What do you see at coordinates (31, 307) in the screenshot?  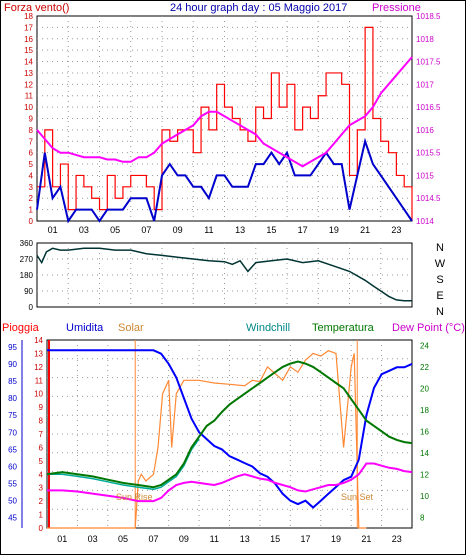 I see `direction-y-tick-label: 0` at bounding box center [31, 307].